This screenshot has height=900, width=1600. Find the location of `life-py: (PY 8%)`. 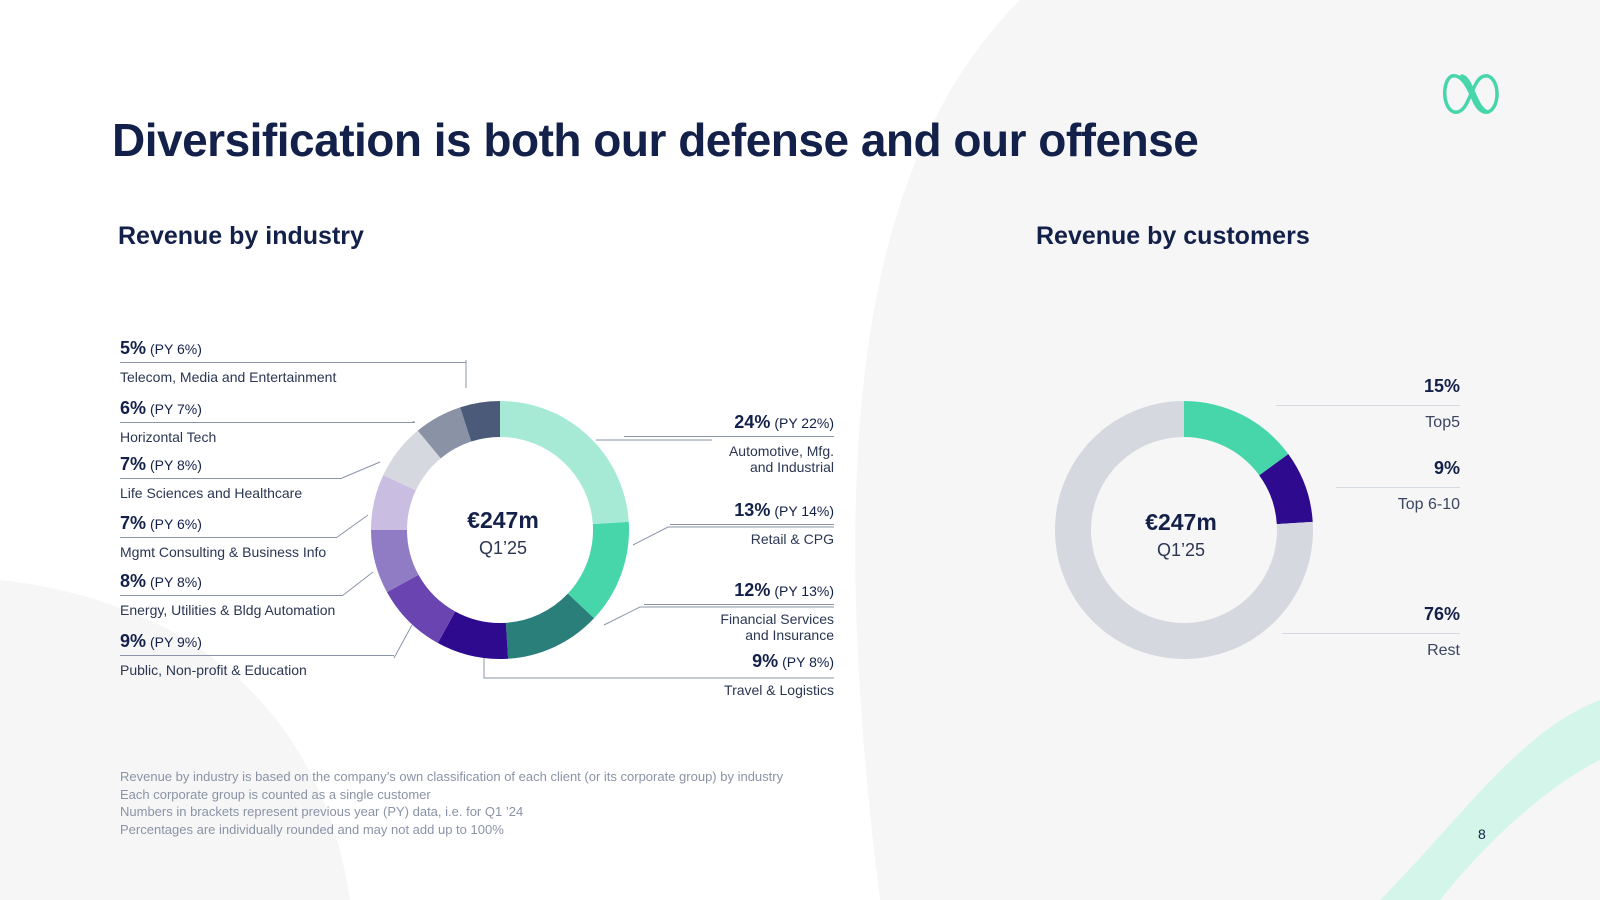

life-py: (PY 8%) is located at coordinates (176, 465).